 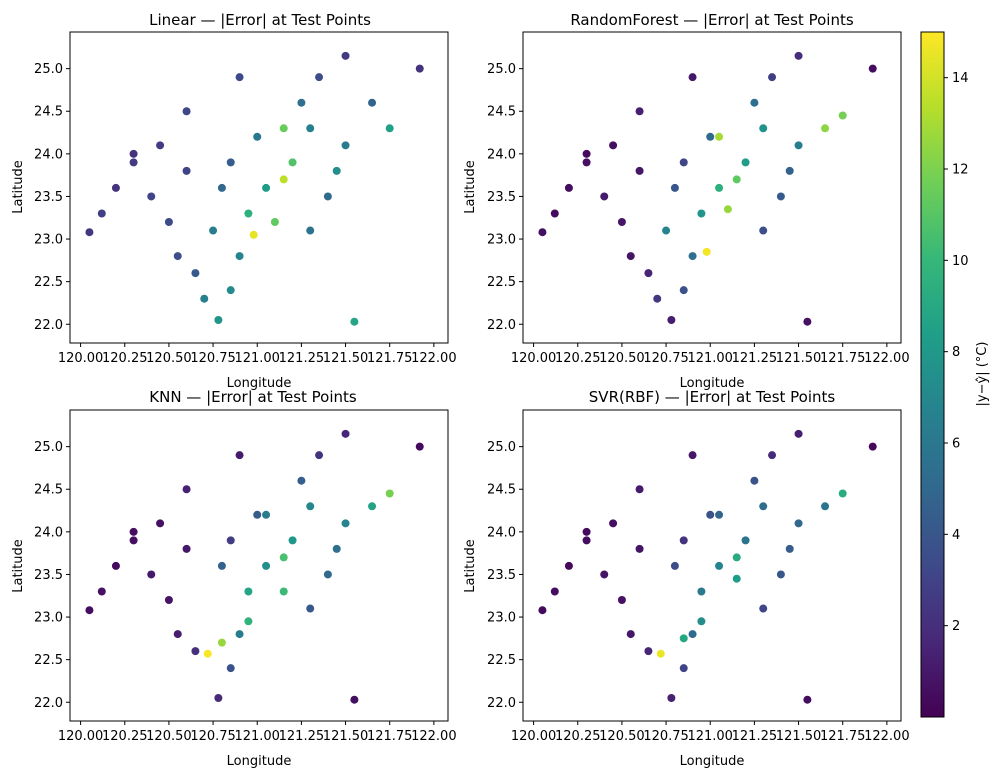 What do you see at coordinates (712, 20) in the screenshot?
I see `panel-title: RandomForest — |Error| at Test Points` at bounding box center [712, 20].